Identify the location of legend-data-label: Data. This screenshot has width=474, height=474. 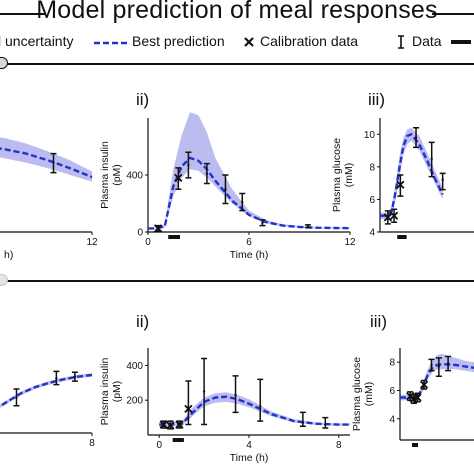
(427, 41).